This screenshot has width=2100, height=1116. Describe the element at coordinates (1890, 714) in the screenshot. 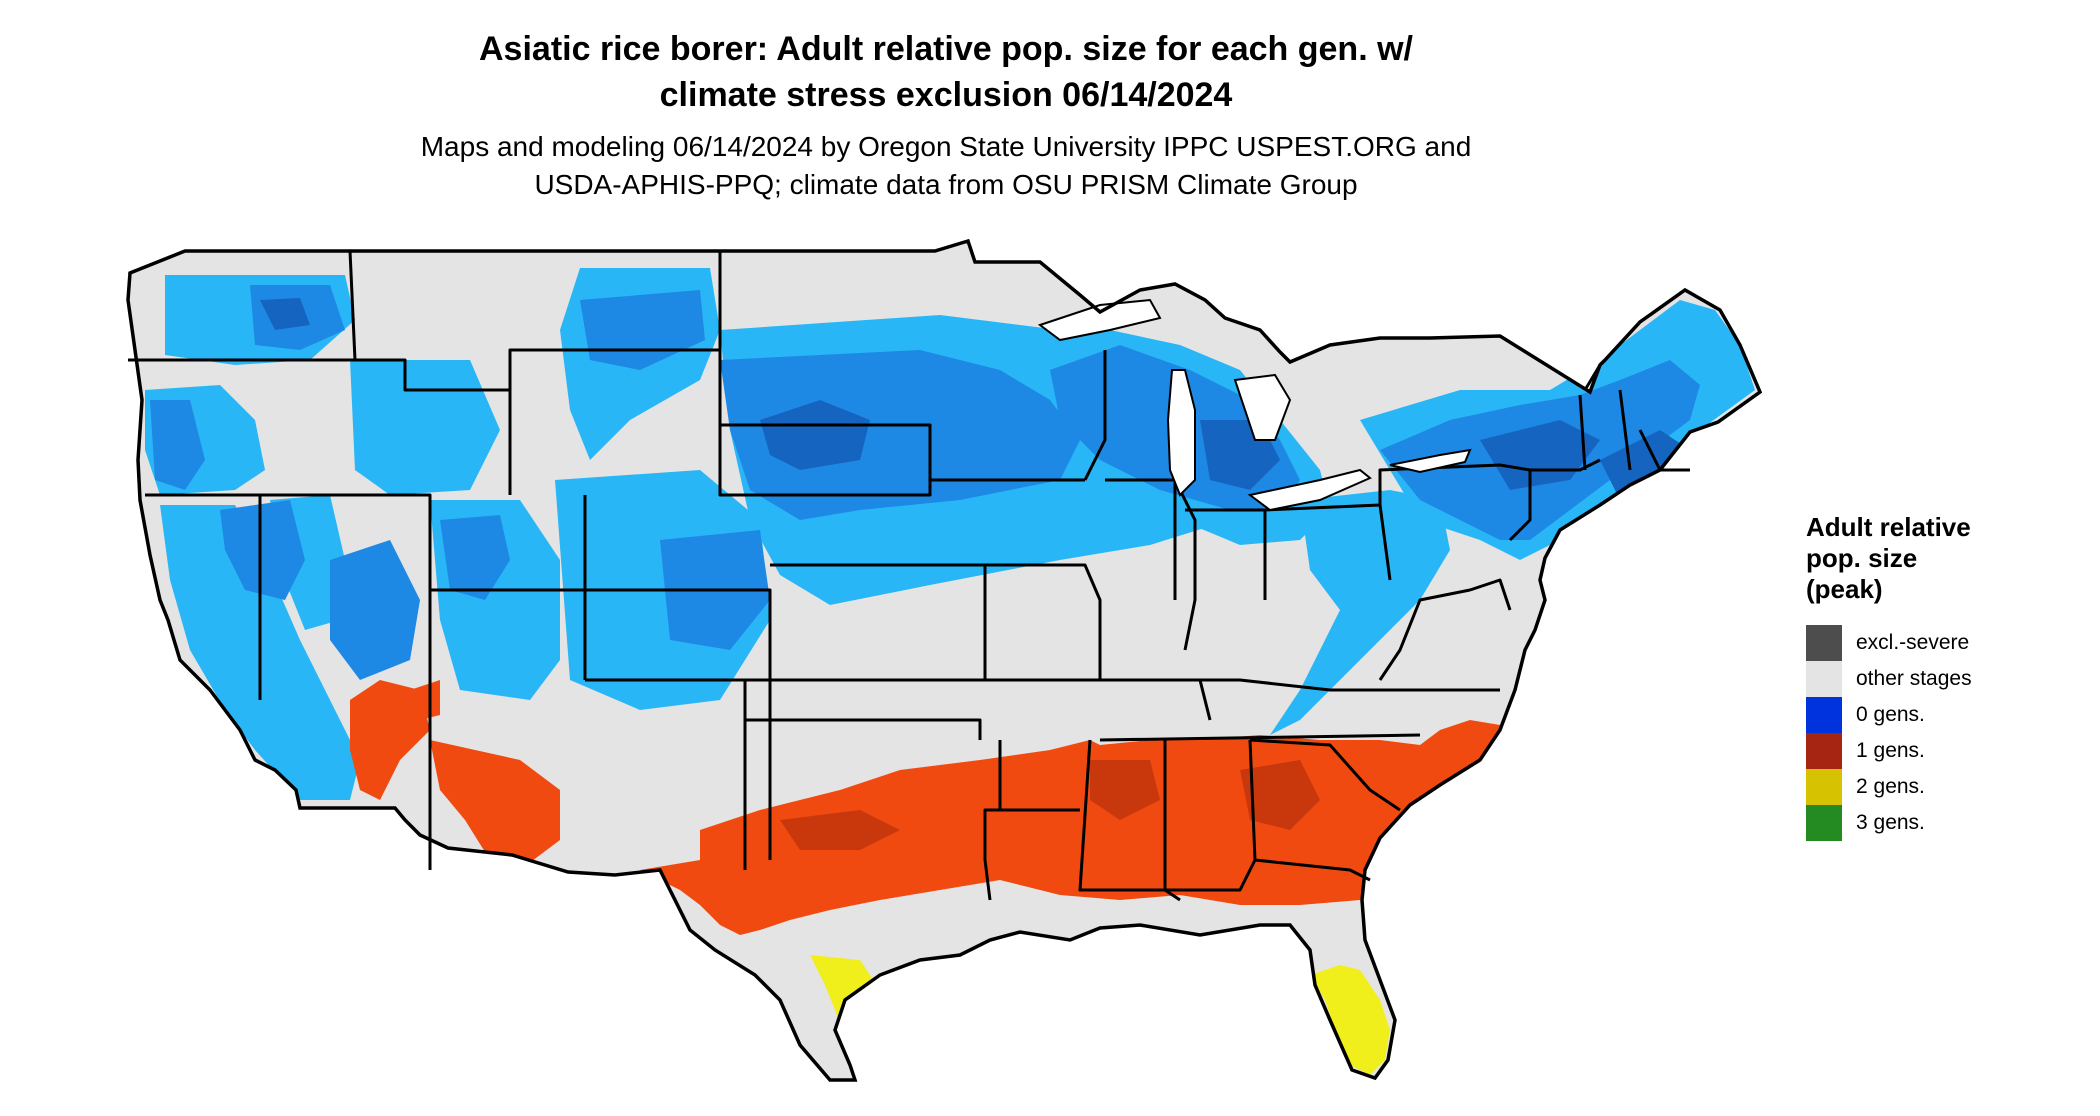

I see `legend-label: 0 gens.` at that location.